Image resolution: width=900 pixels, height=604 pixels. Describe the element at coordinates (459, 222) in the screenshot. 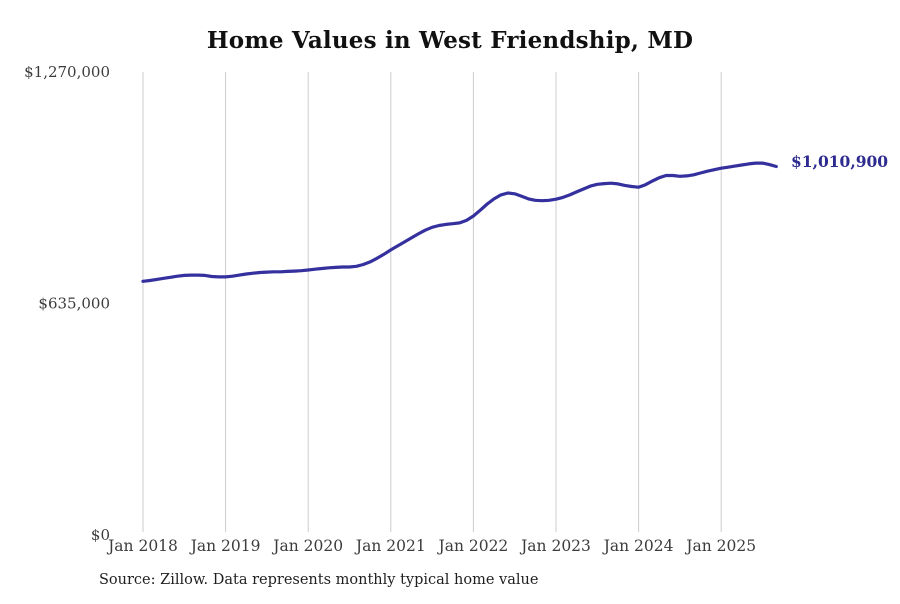

I see `home-value-line` at that location.